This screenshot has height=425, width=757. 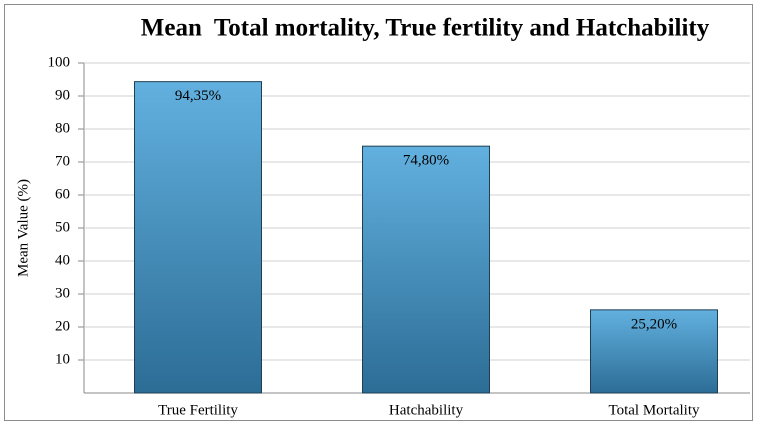 I want to click on value-label: 94,35%, so click(x=198, y=96).